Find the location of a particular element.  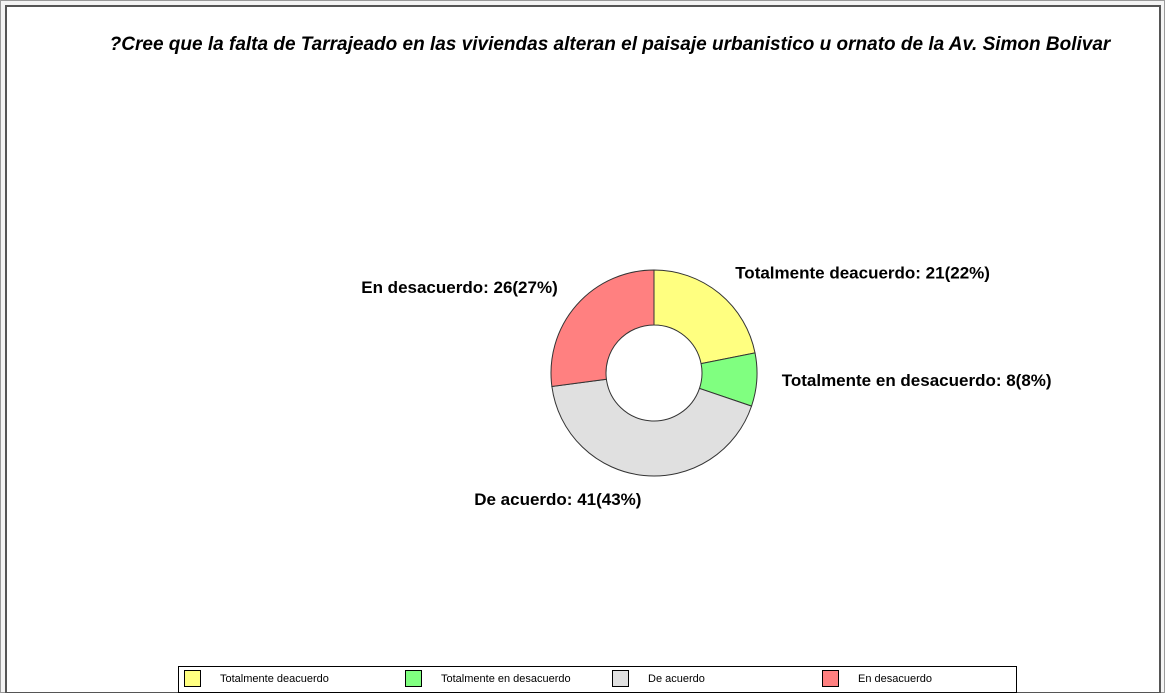

legend is located at coordinates (597, 679).